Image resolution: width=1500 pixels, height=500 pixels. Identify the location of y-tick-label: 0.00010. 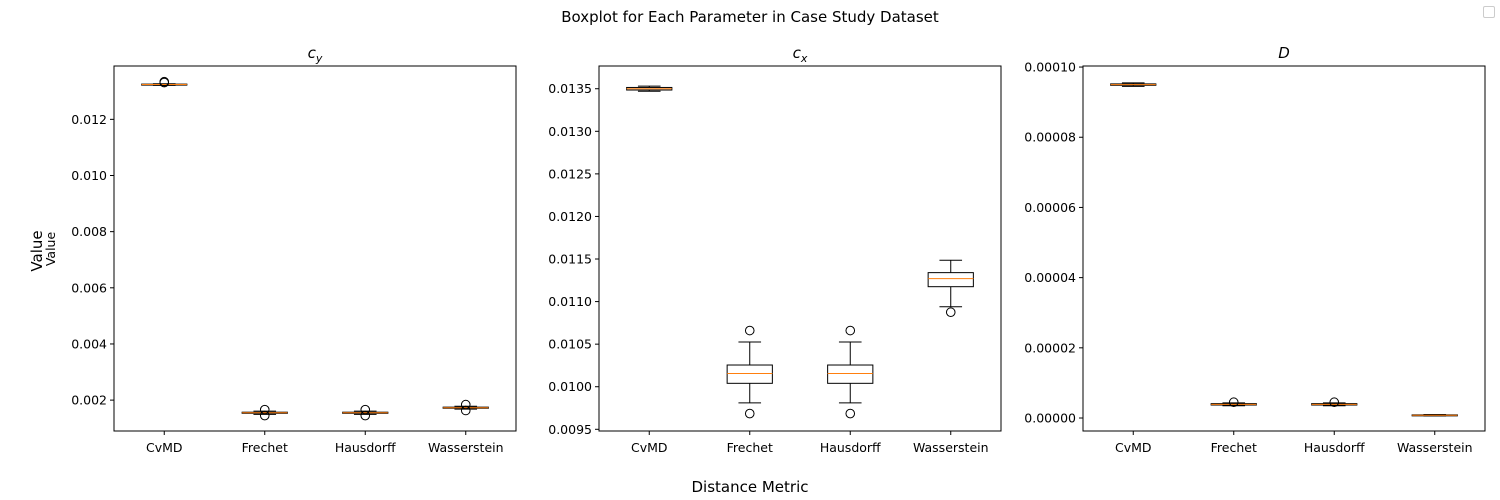
(1050, 67).